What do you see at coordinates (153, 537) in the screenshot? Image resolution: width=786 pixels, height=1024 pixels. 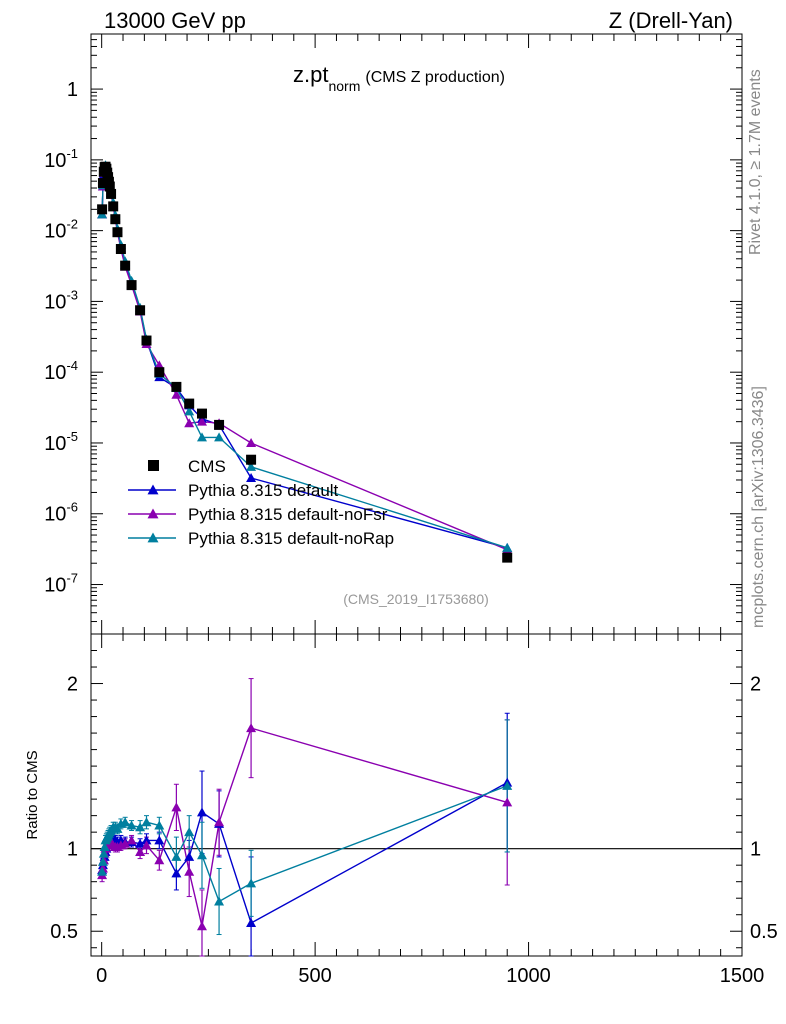 I see `legend-marker-noRap` at bounding box center [153, 537].